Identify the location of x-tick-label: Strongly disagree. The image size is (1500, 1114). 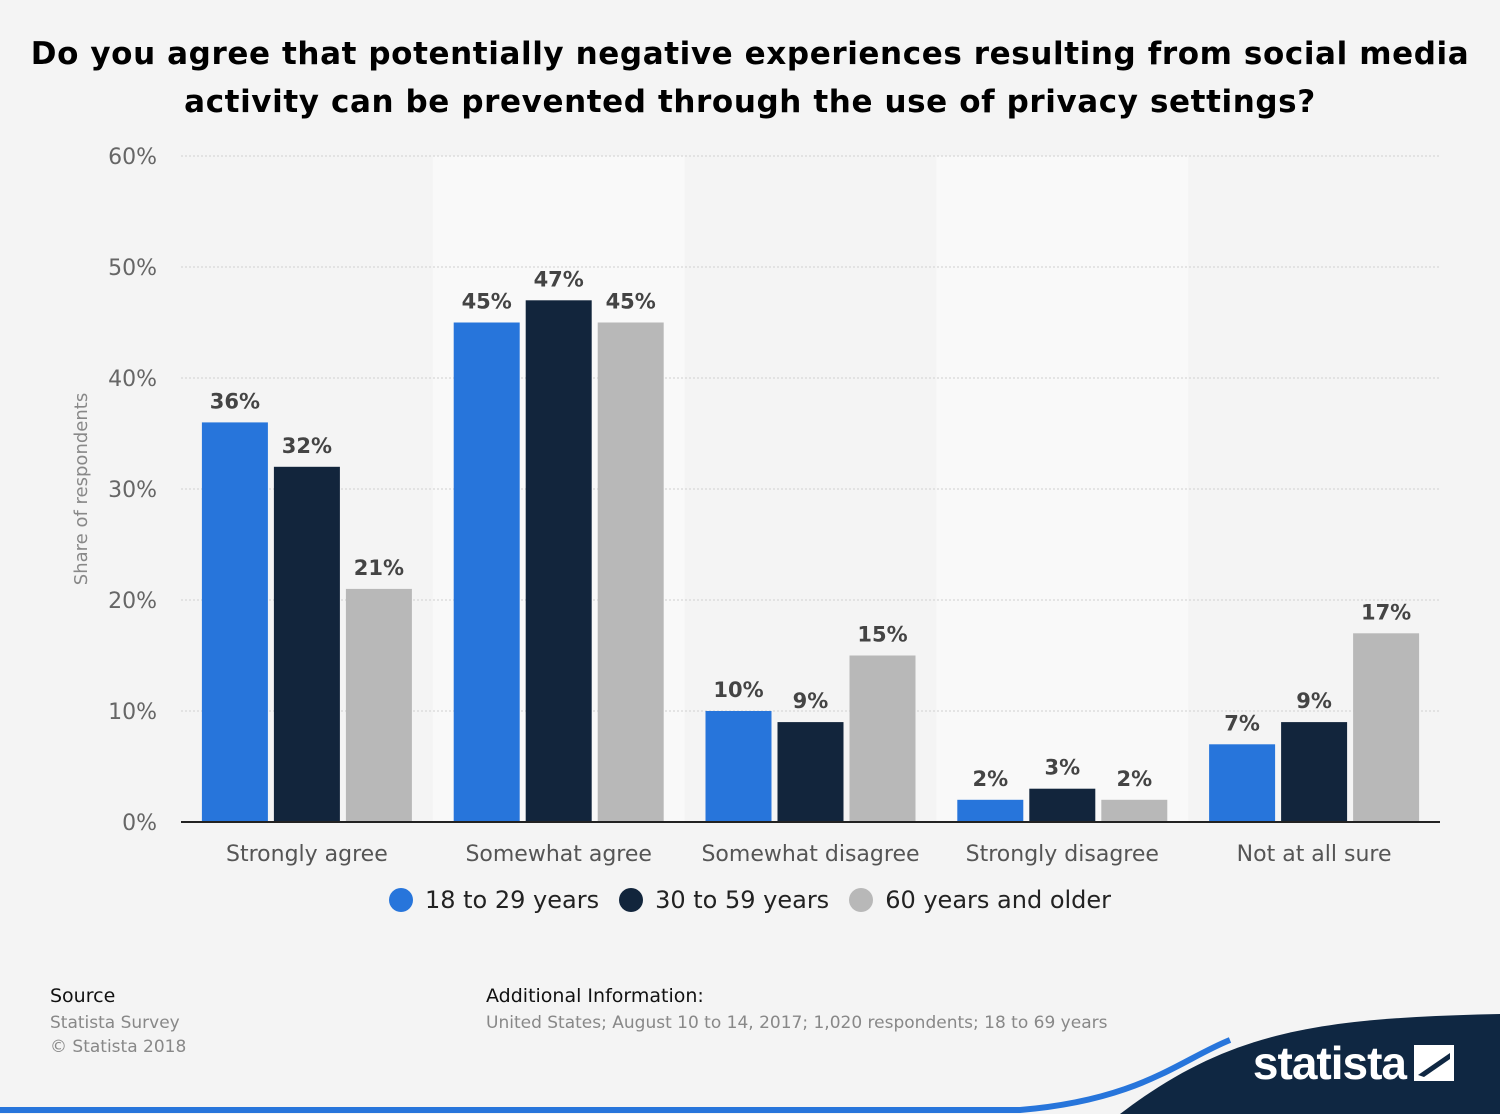
(1062, 854).